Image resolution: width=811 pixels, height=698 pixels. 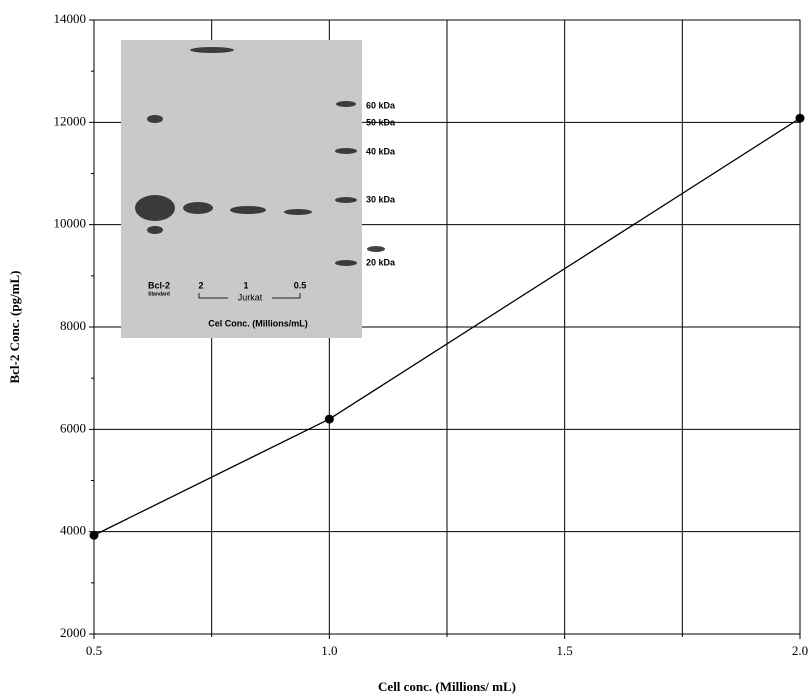 What do you see at coordinates (73, 325) in the screenshot?
I see `y-tick-label: 8000` at bounding box center [73, 325].